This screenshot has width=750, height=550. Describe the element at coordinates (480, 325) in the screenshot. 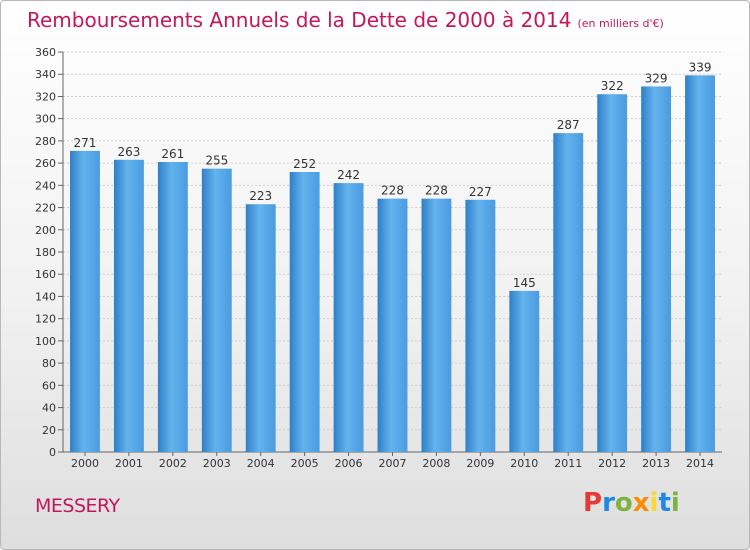

I see `bar-2009` at that location.